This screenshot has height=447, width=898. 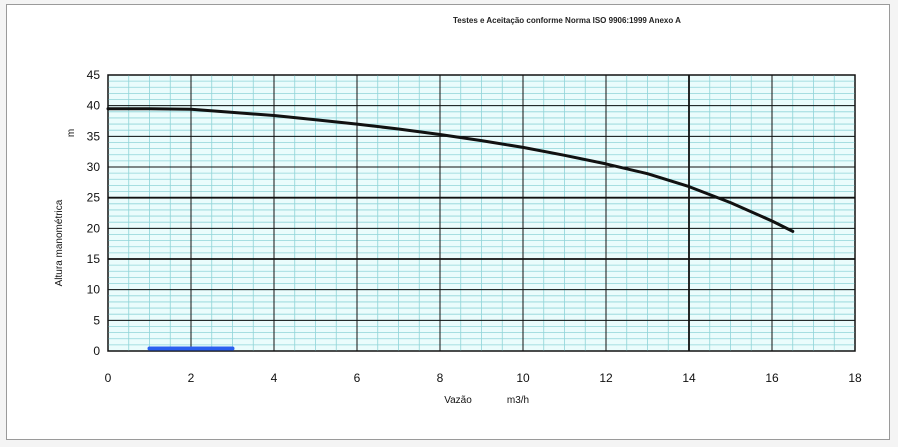 I want to click on y-tick-label: 0, so click(x=96, y=351).